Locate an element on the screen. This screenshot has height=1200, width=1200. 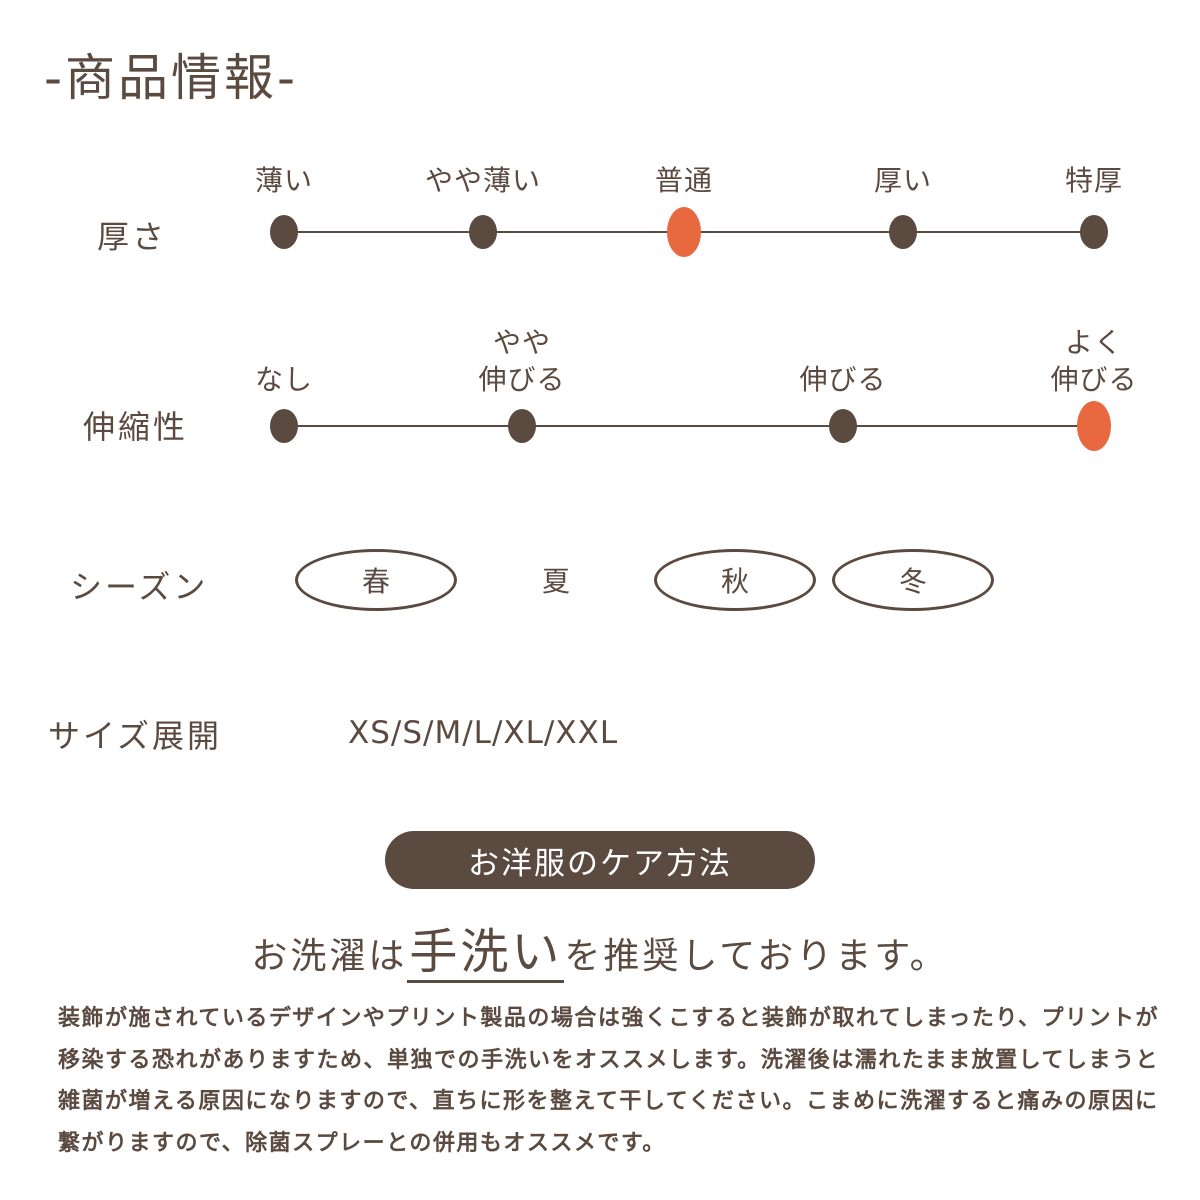
page-title: -商品情報- is located at coordinates (171, 78).